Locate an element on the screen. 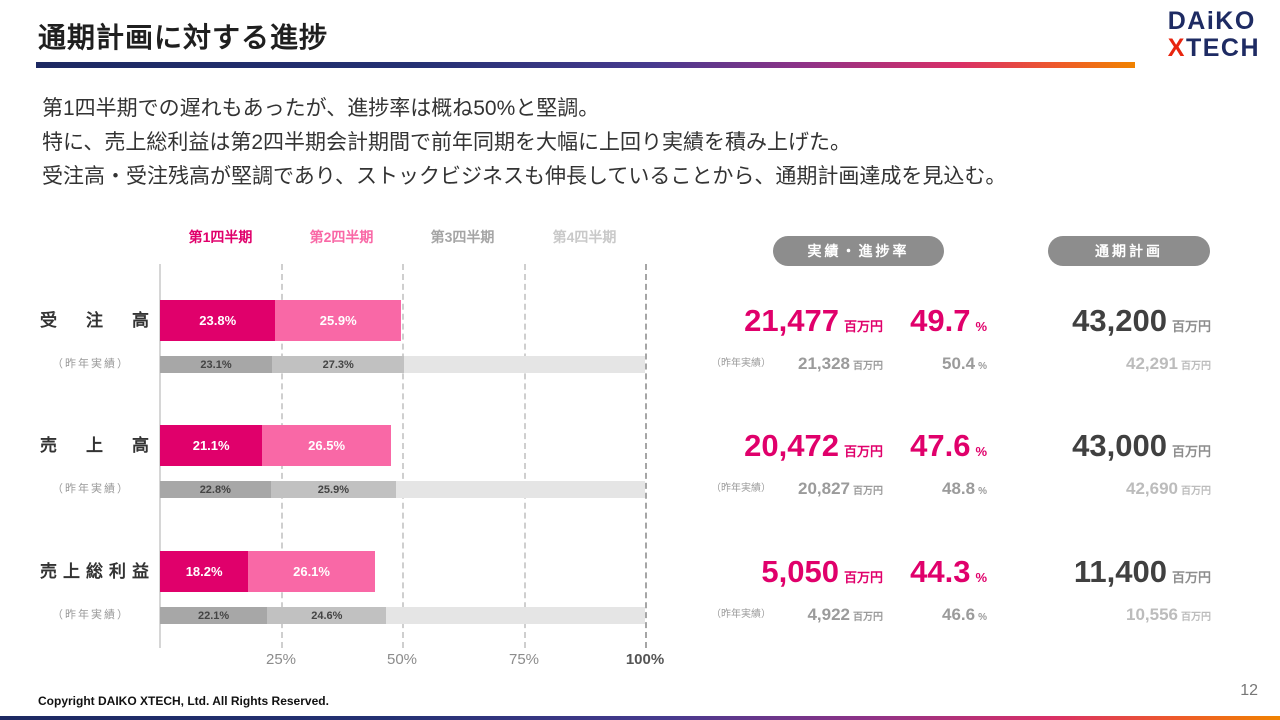 The height and width of the screenshot is (720, 1280). prev-progress-value: 46.6% is located at coordinates (964, 616).